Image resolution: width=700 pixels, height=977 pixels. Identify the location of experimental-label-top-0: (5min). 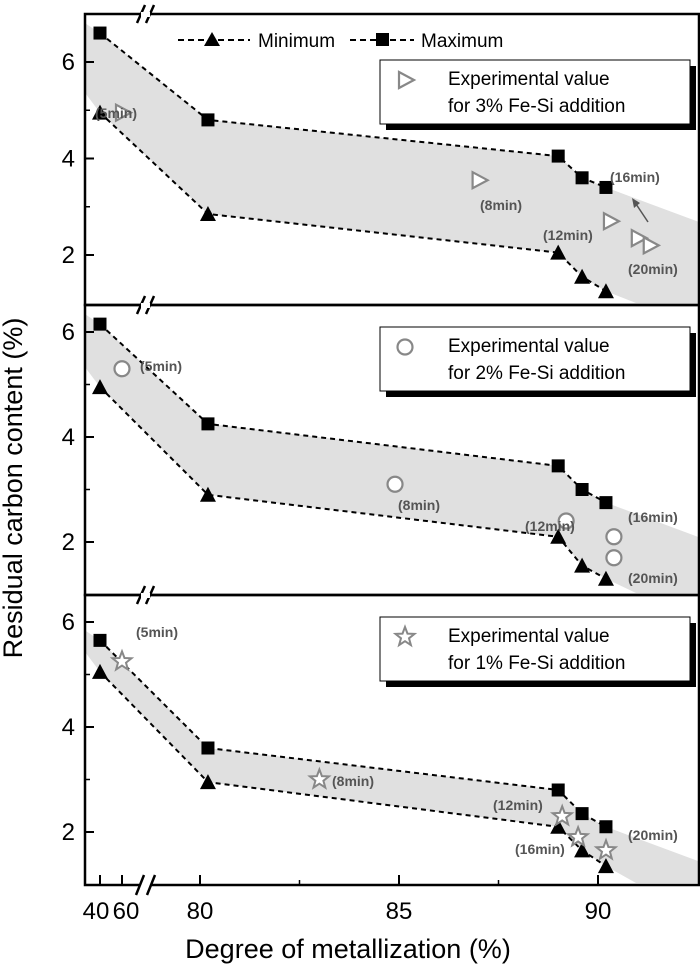
(116, 113).